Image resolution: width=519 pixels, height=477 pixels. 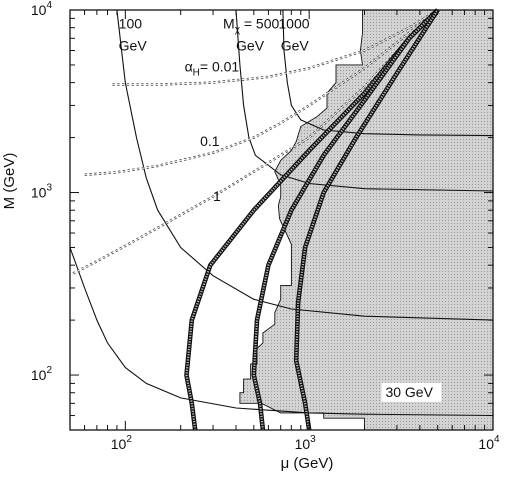 I want to click on annotation-bg, so click(x=411, y=392).